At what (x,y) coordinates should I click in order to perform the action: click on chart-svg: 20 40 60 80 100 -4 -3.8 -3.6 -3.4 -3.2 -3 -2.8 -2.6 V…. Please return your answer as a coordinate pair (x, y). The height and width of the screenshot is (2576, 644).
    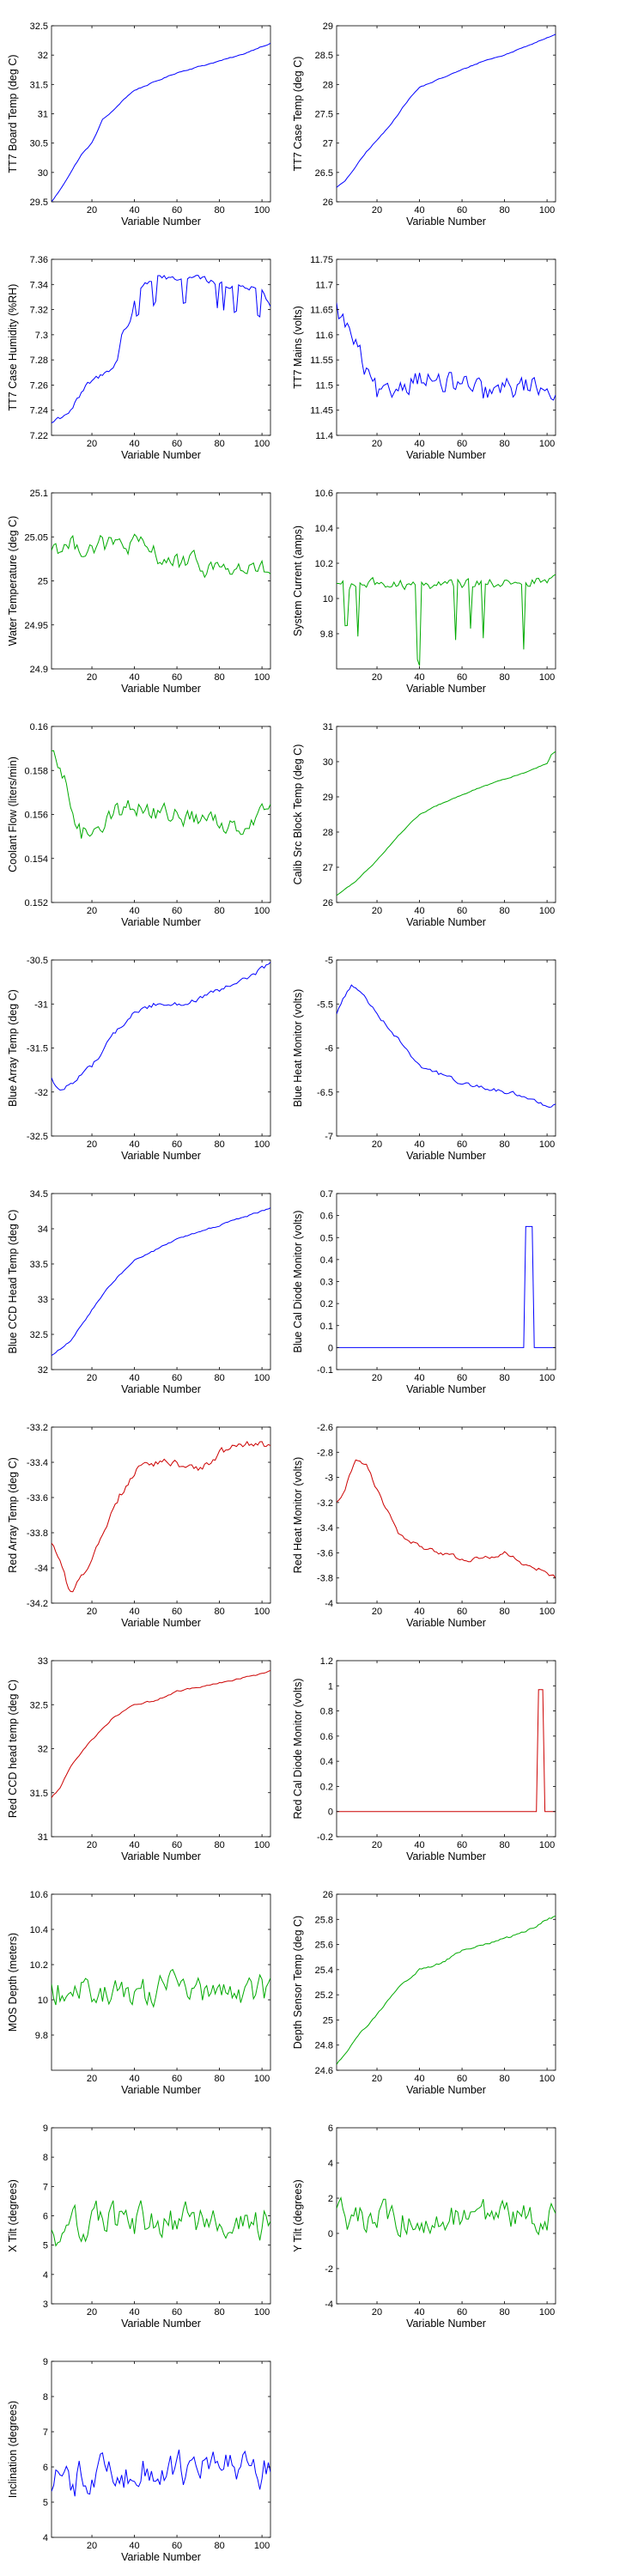
    Looking at the image, I should click on (424, 1526).